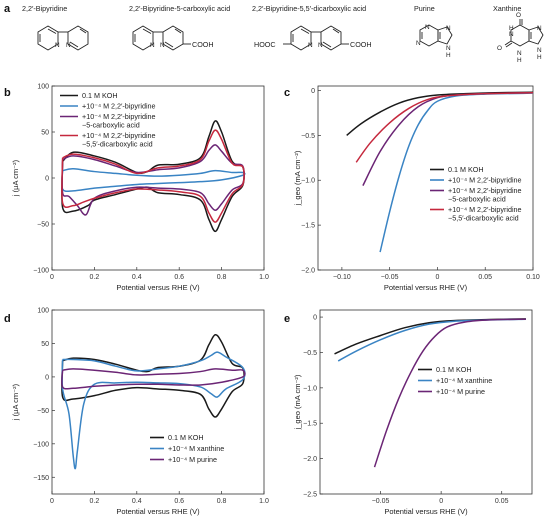  Describe the element at coordinates (483, 218) in the screenshot. I see `legend-label: −5,5′-dicarboxylic acid` at that location.